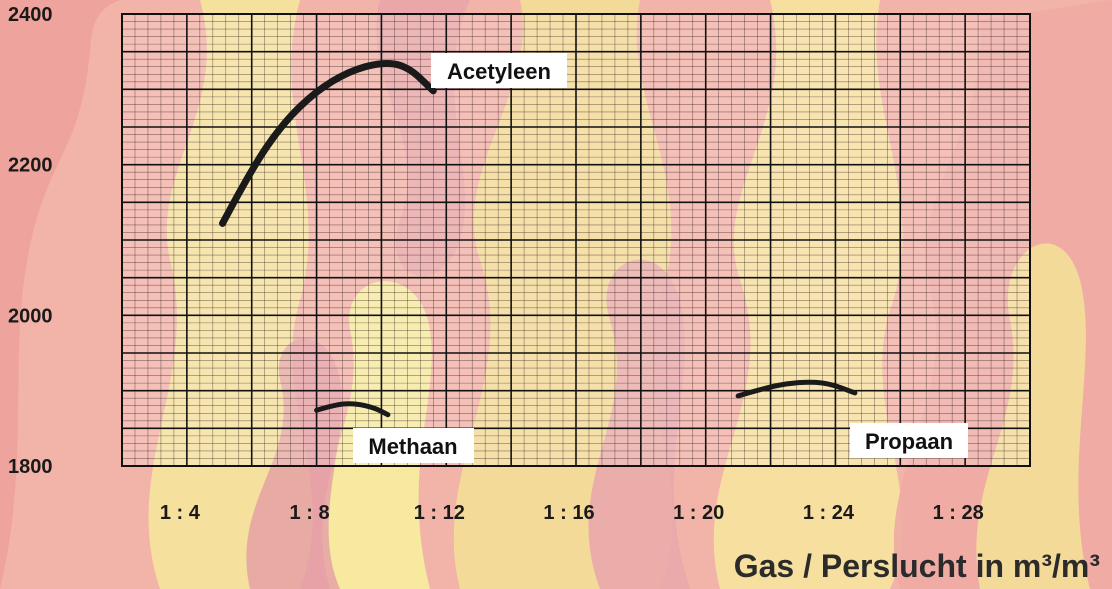 Image resolution: width=1112 pixels, height=589 pixels. Describe the element at coordinates (30, 316) in the screenshot. I see `y-tick-label: 2000` at that location.